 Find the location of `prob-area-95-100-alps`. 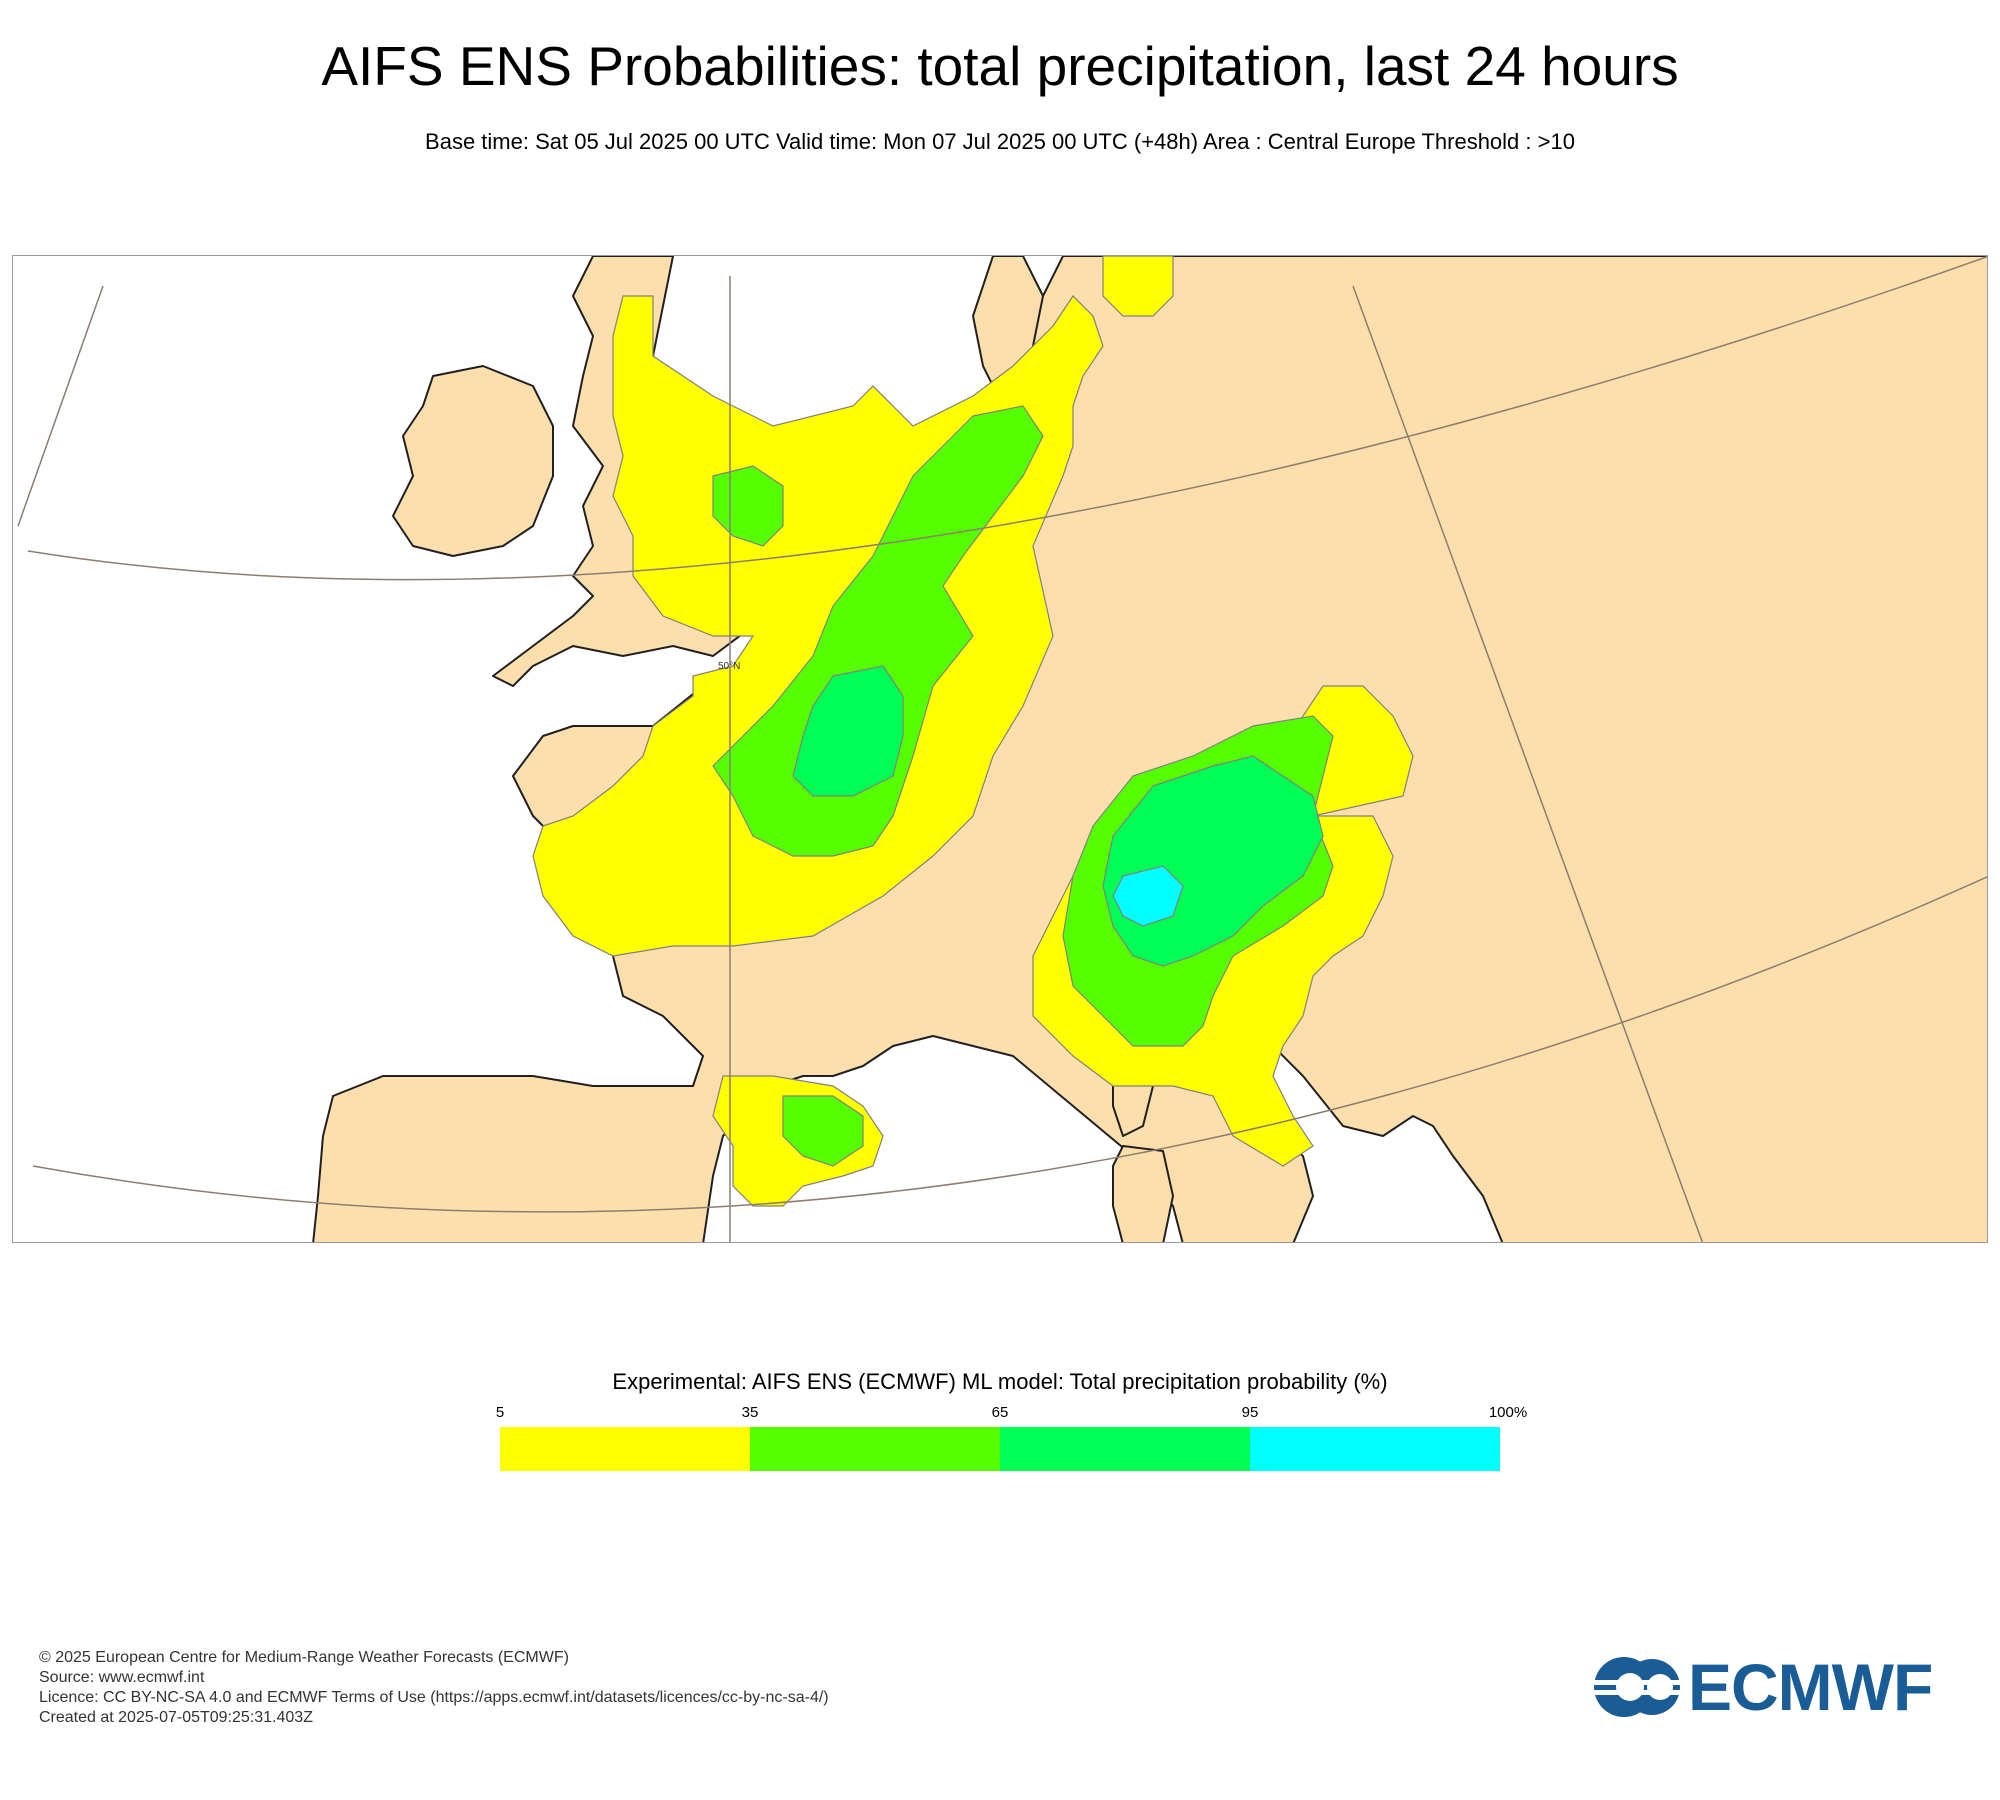

prob-area-95-100-alps is located at coordinates (1148, 896).